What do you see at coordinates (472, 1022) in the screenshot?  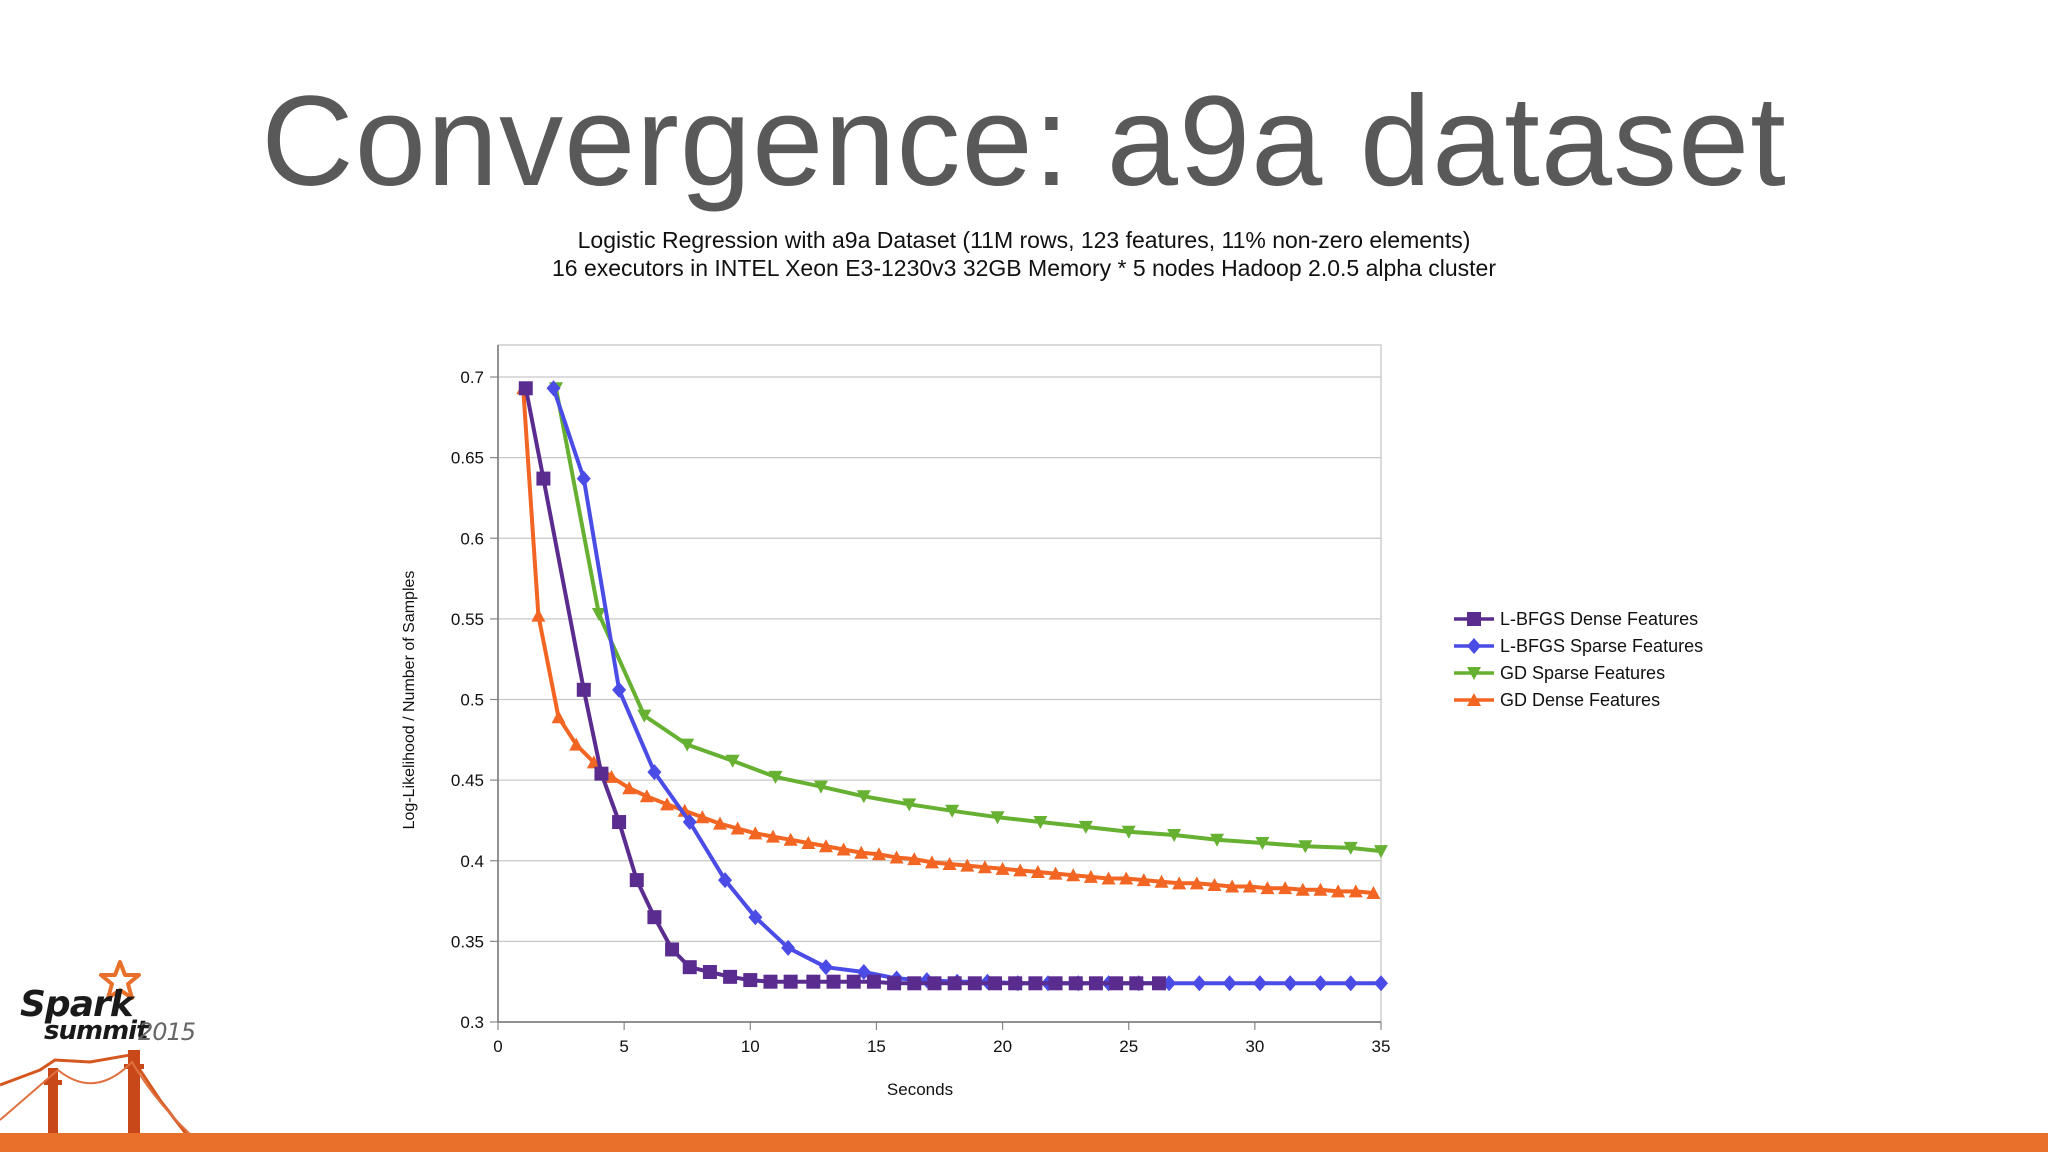 I see `y-tick-label: 0.3` at bounding box center [472, 1022].